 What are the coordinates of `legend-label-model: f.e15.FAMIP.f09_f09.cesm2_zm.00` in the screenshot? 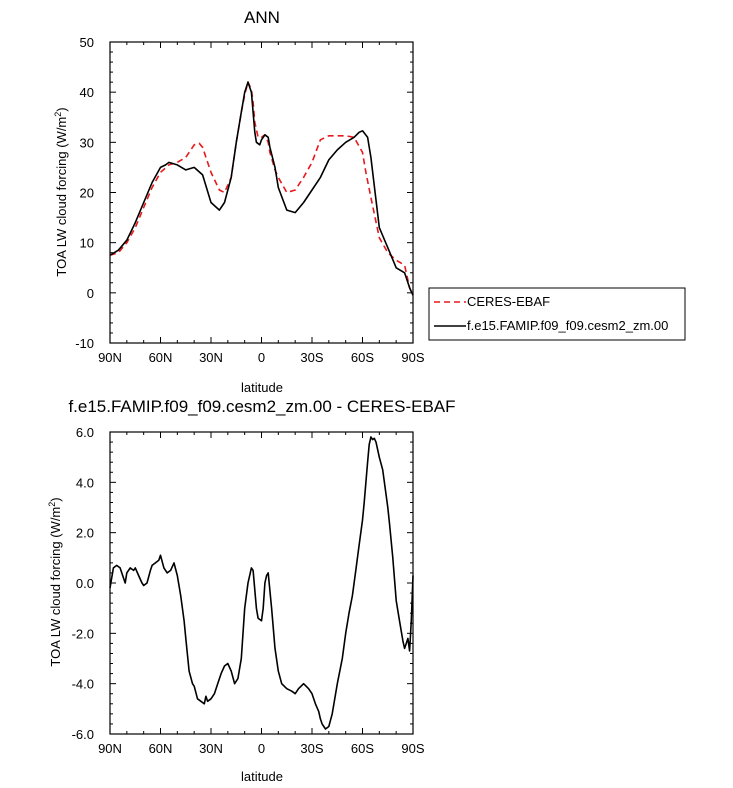 It's located at (567, 325).